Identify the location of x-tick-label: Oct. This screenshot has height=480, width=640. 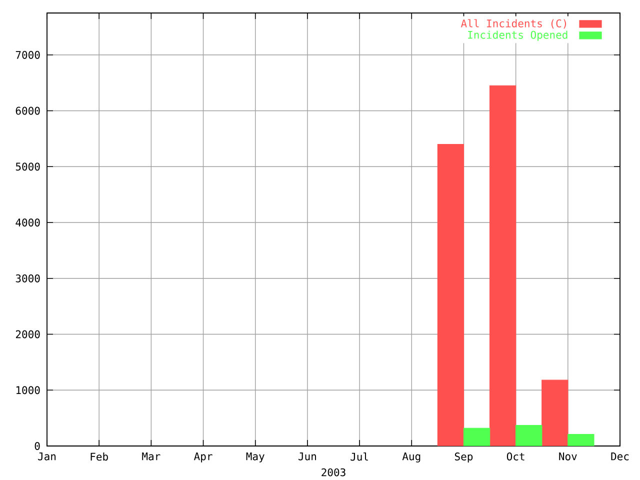
(515, 456).